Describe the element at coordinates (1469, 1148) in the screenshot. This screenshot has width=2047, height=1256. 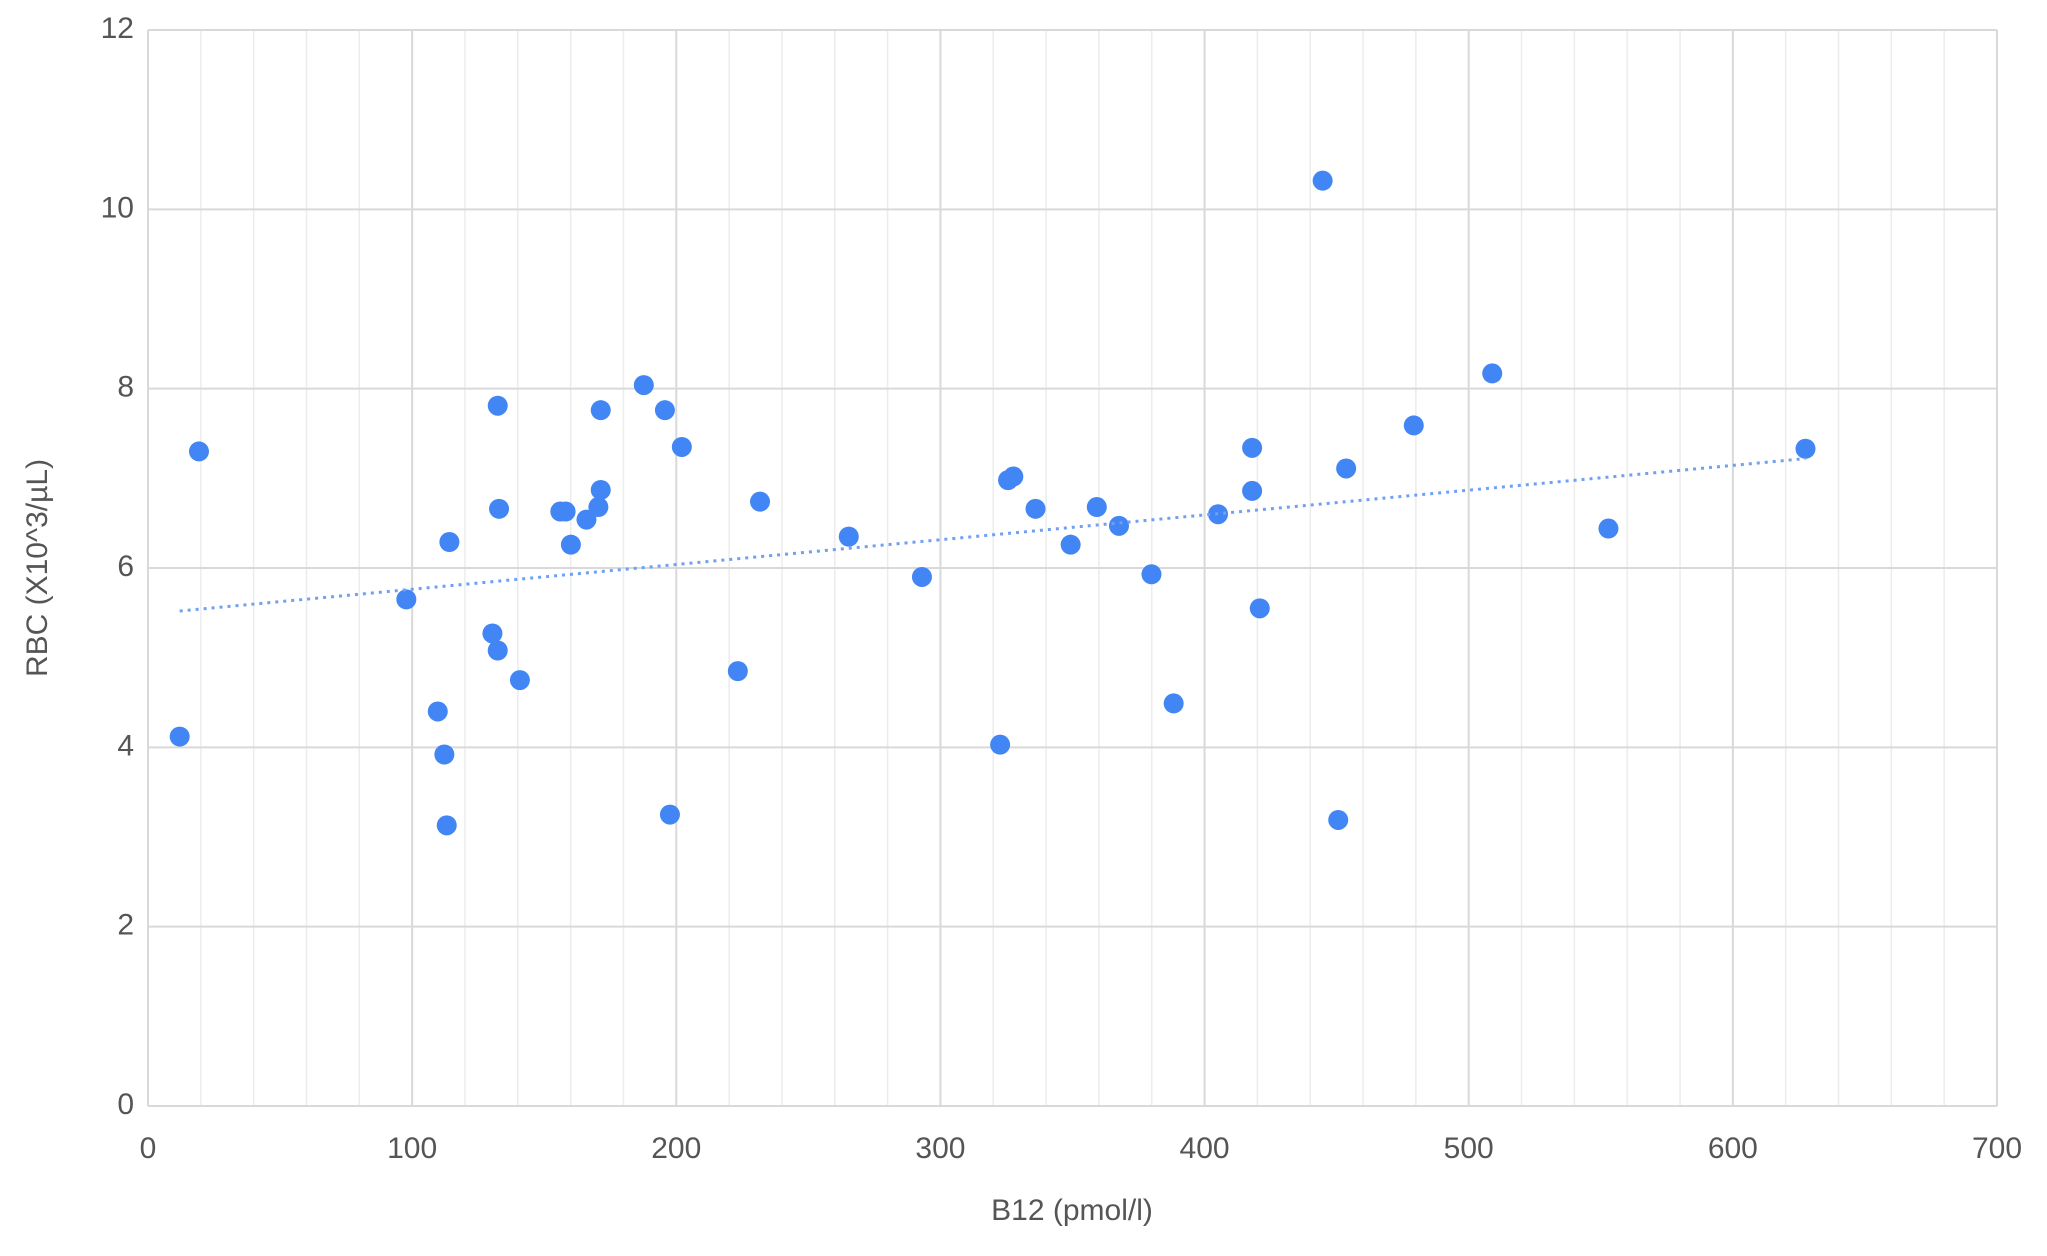
I see `x-tick-label: 500` at that location.